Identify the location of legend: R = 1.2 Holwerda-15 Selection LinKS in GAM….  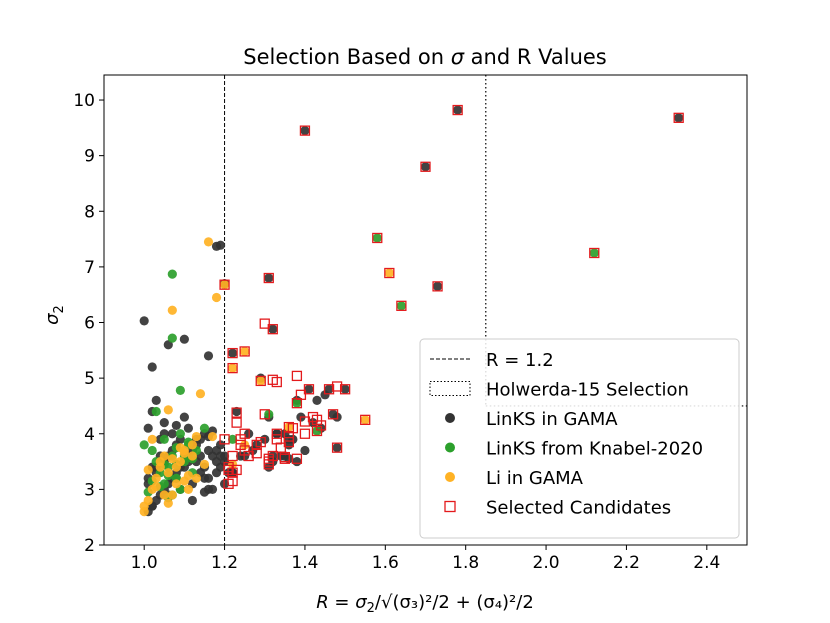
(579, 438).